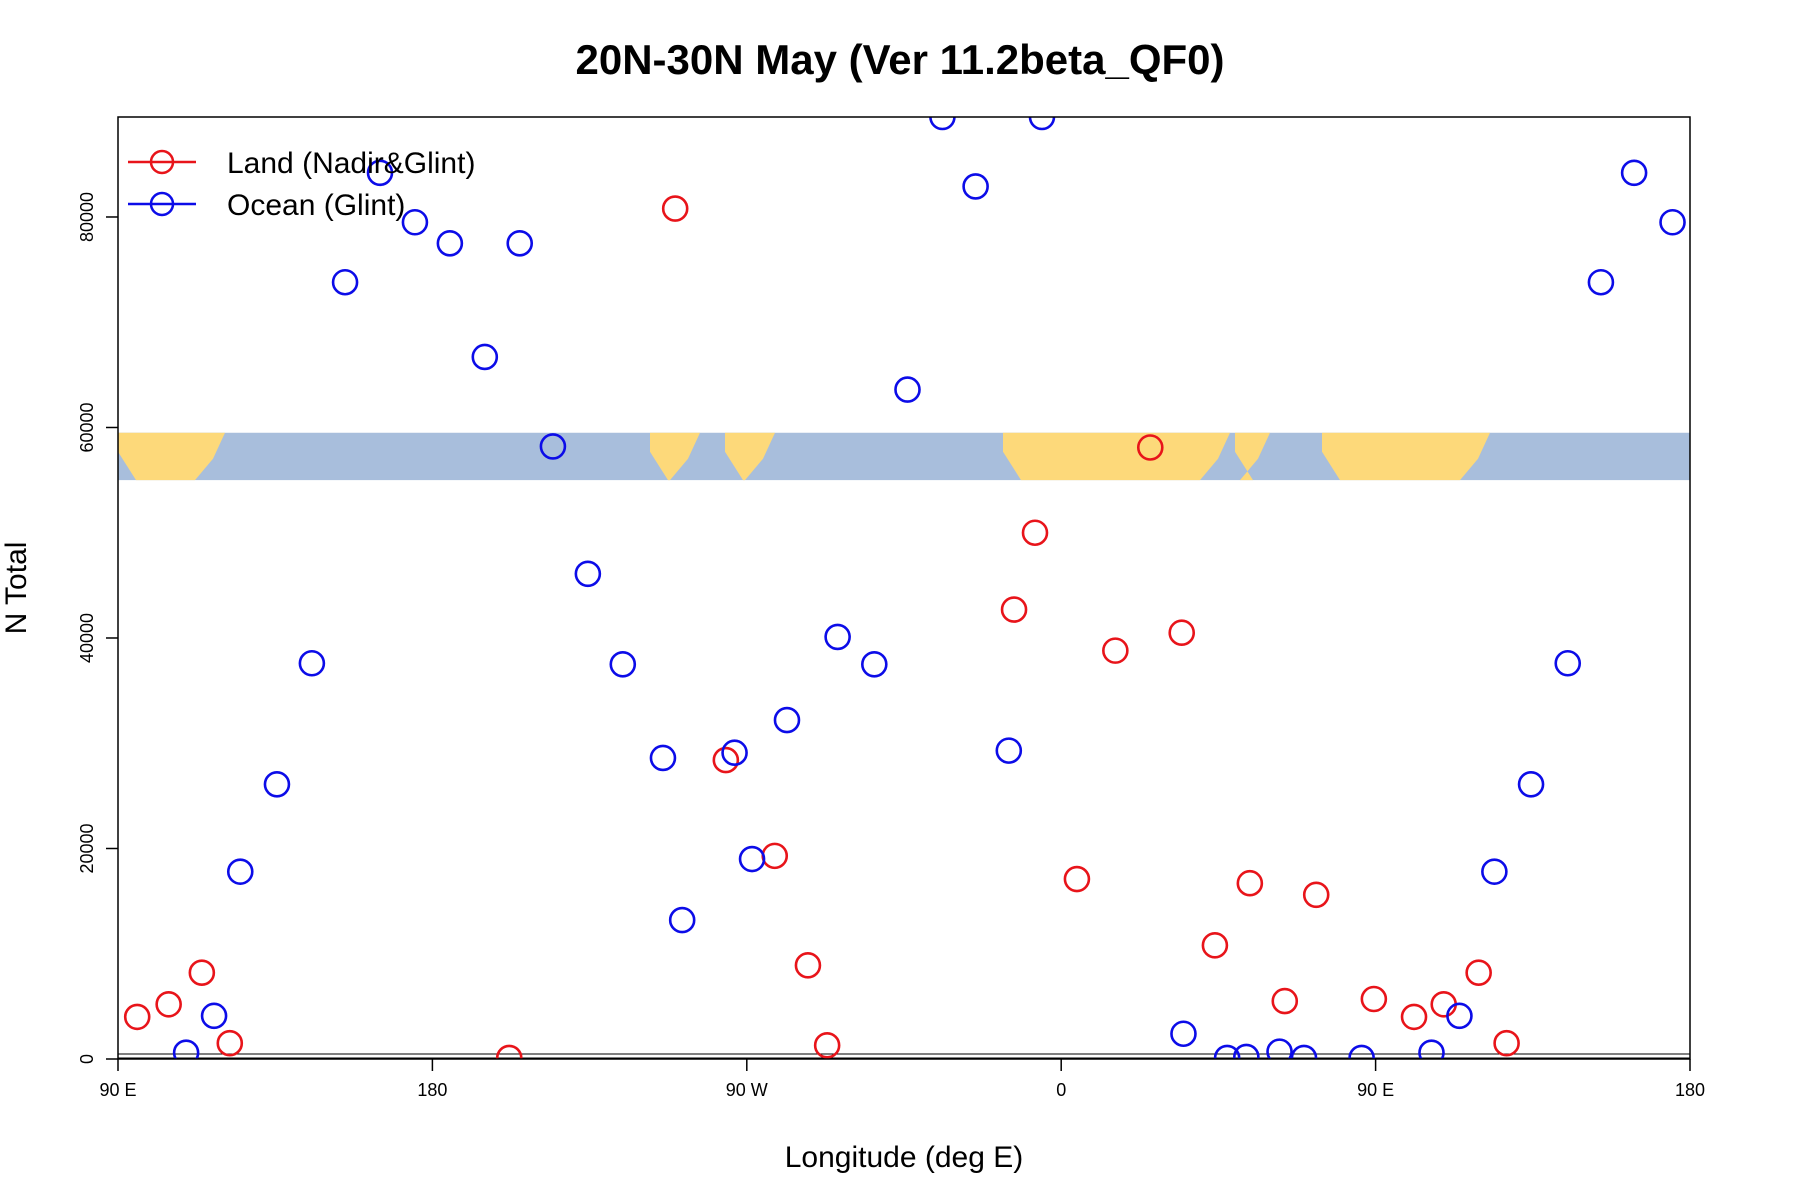  What do you see at coordinates (904, 1056) in the screenshot?
I see `zero-baseline` at bounding box center [904, 1056].